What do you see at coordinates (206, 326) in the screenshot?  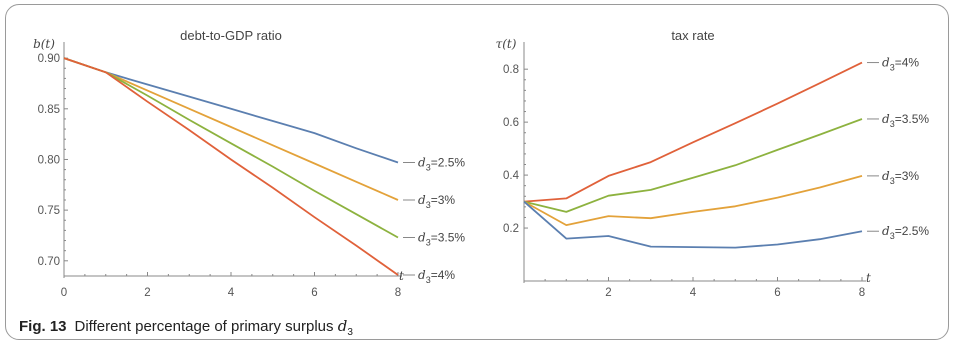 I see `caption-text: Different percentage of primary surplus` at bounding box center [206, 326].